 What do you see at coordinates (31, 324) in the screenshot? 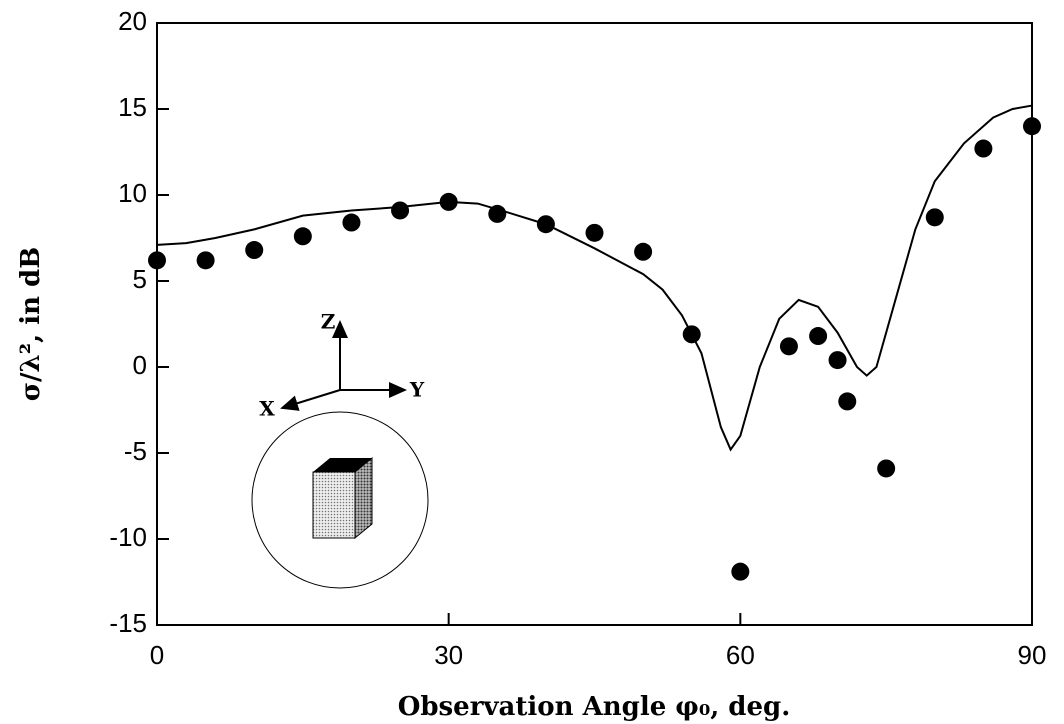
I see `y-axis-label: σ/λ², in dB` at bounding box center [31, 324].